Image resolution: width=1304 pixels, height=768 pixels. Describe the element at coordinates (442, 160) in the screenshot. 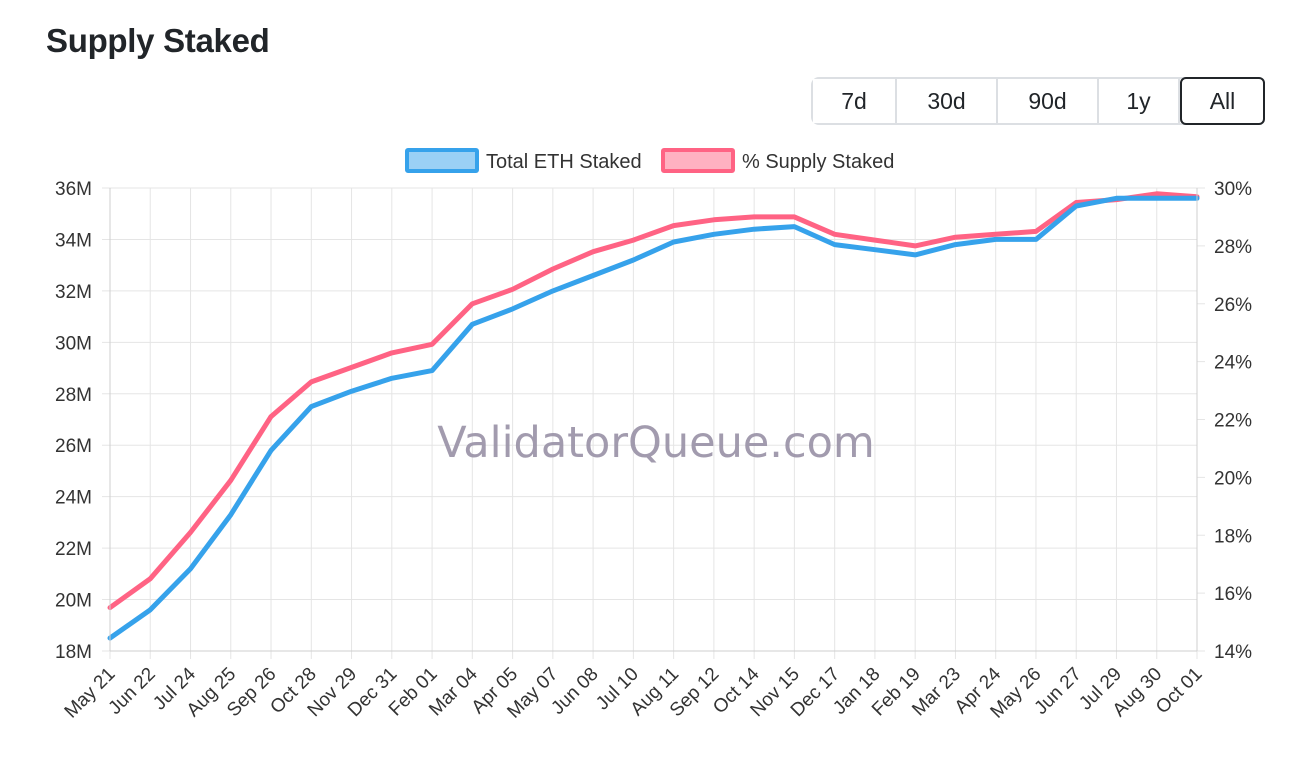

I see `legend-swatch-total-eth` at that location.